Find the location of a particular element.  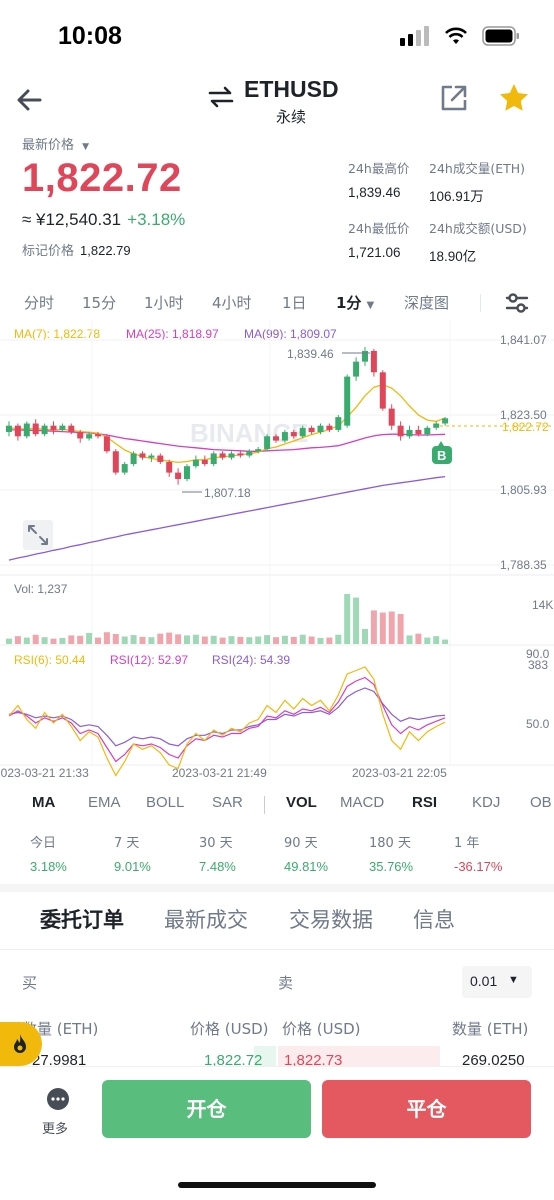

timeframe-bar: 分时 15分 1小时 4小时 1日 1分 ▼ 深度图 is located at coordinates (277, 303).